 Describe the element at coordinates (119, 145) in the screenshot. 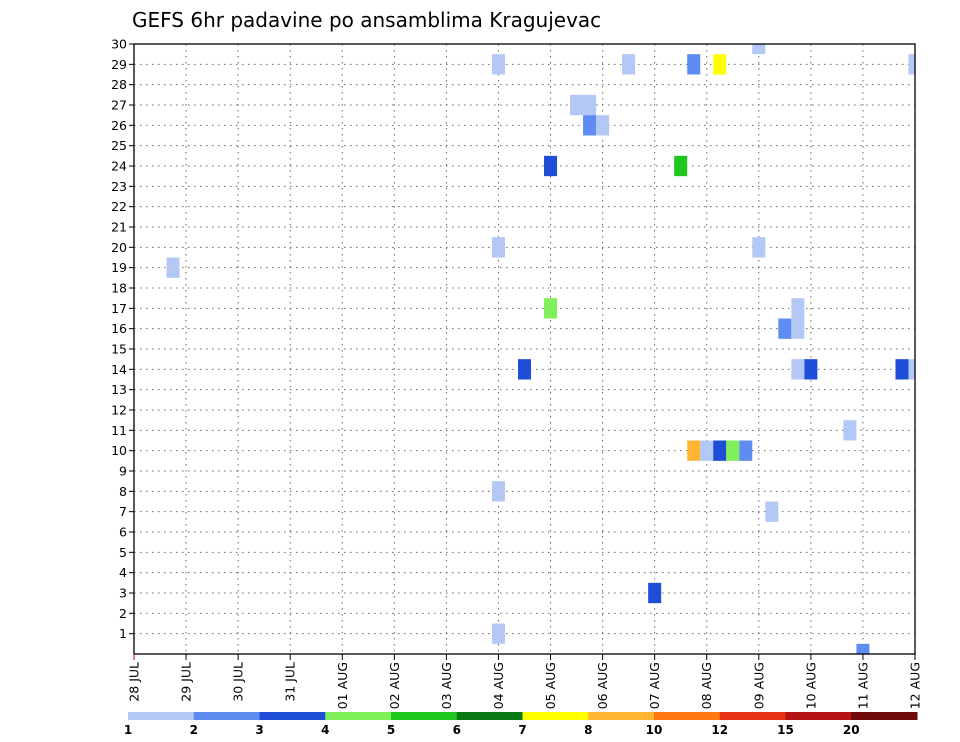

I see `y-tick-label: 25` at that location.